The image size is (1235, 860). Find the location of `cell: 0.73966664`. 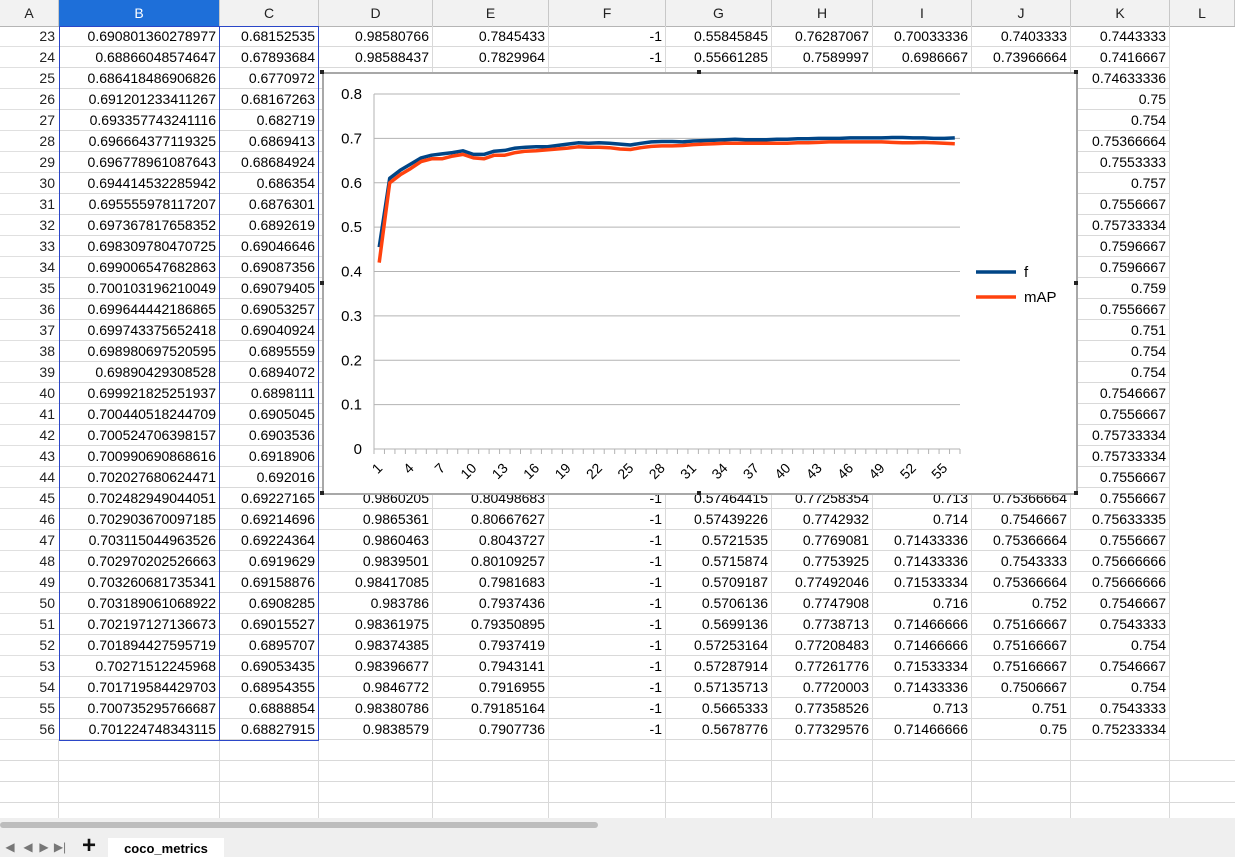

cell: 0.73966664 is located at coordinates (1021, 57).